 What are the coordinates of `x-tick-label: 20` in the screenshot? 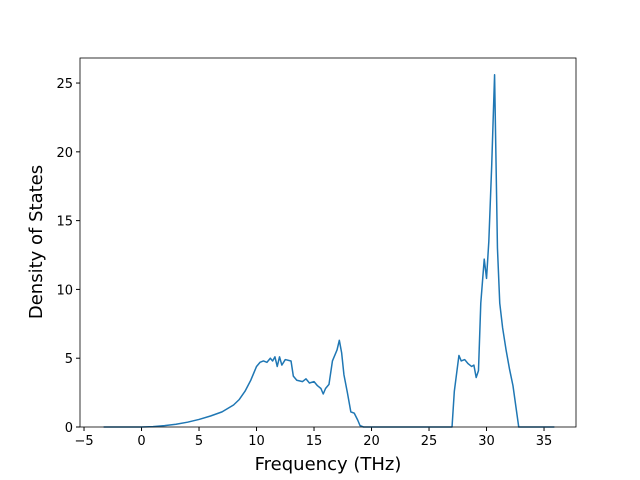 It's located at (371, 441).